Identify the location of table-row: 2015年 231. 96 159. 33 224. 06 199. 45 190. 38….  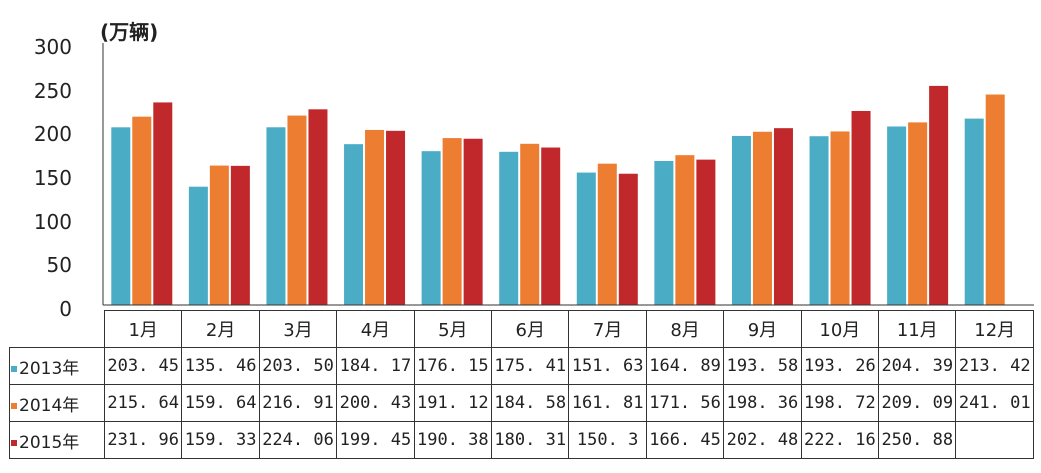
(521, 440).